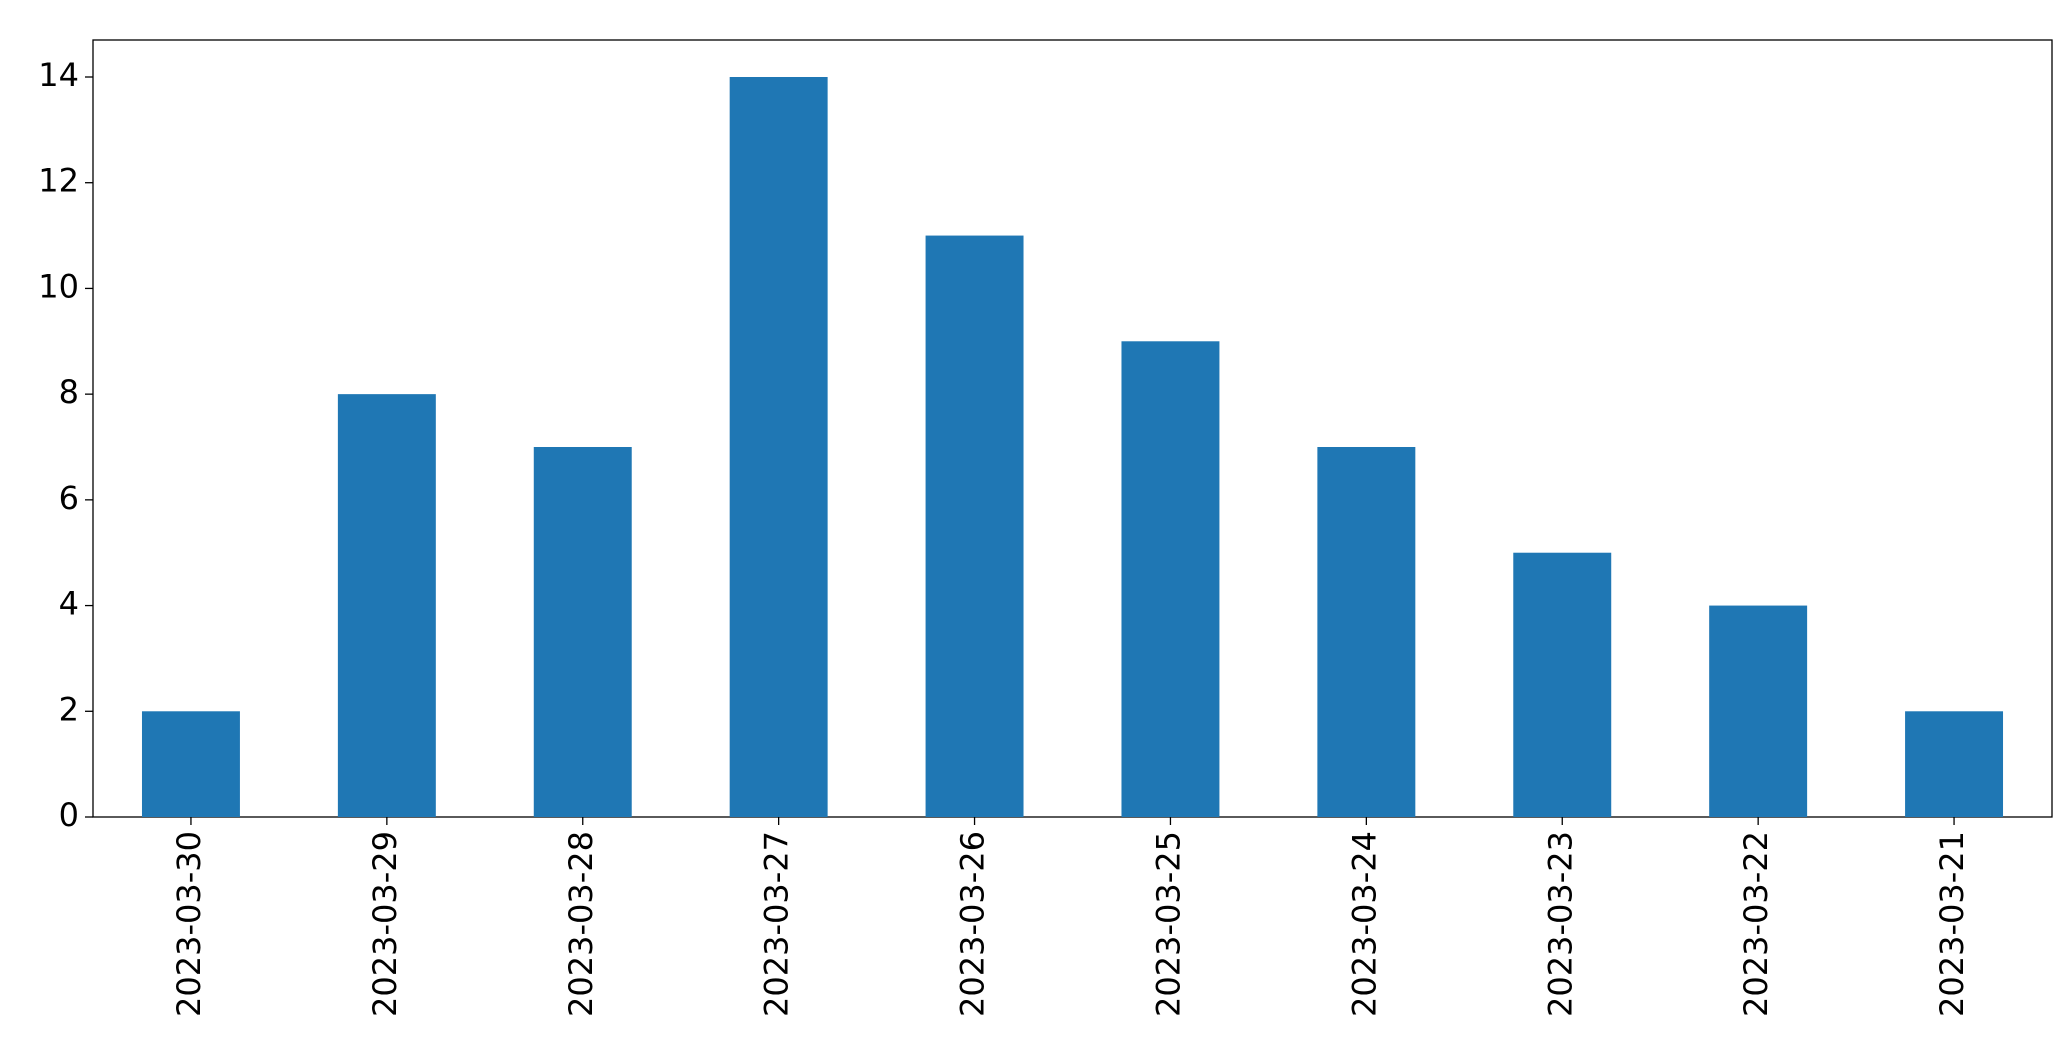  Describe the element at coordinates (69, 709) in the screenshot. I see `y-tick-label: 2` at that location.